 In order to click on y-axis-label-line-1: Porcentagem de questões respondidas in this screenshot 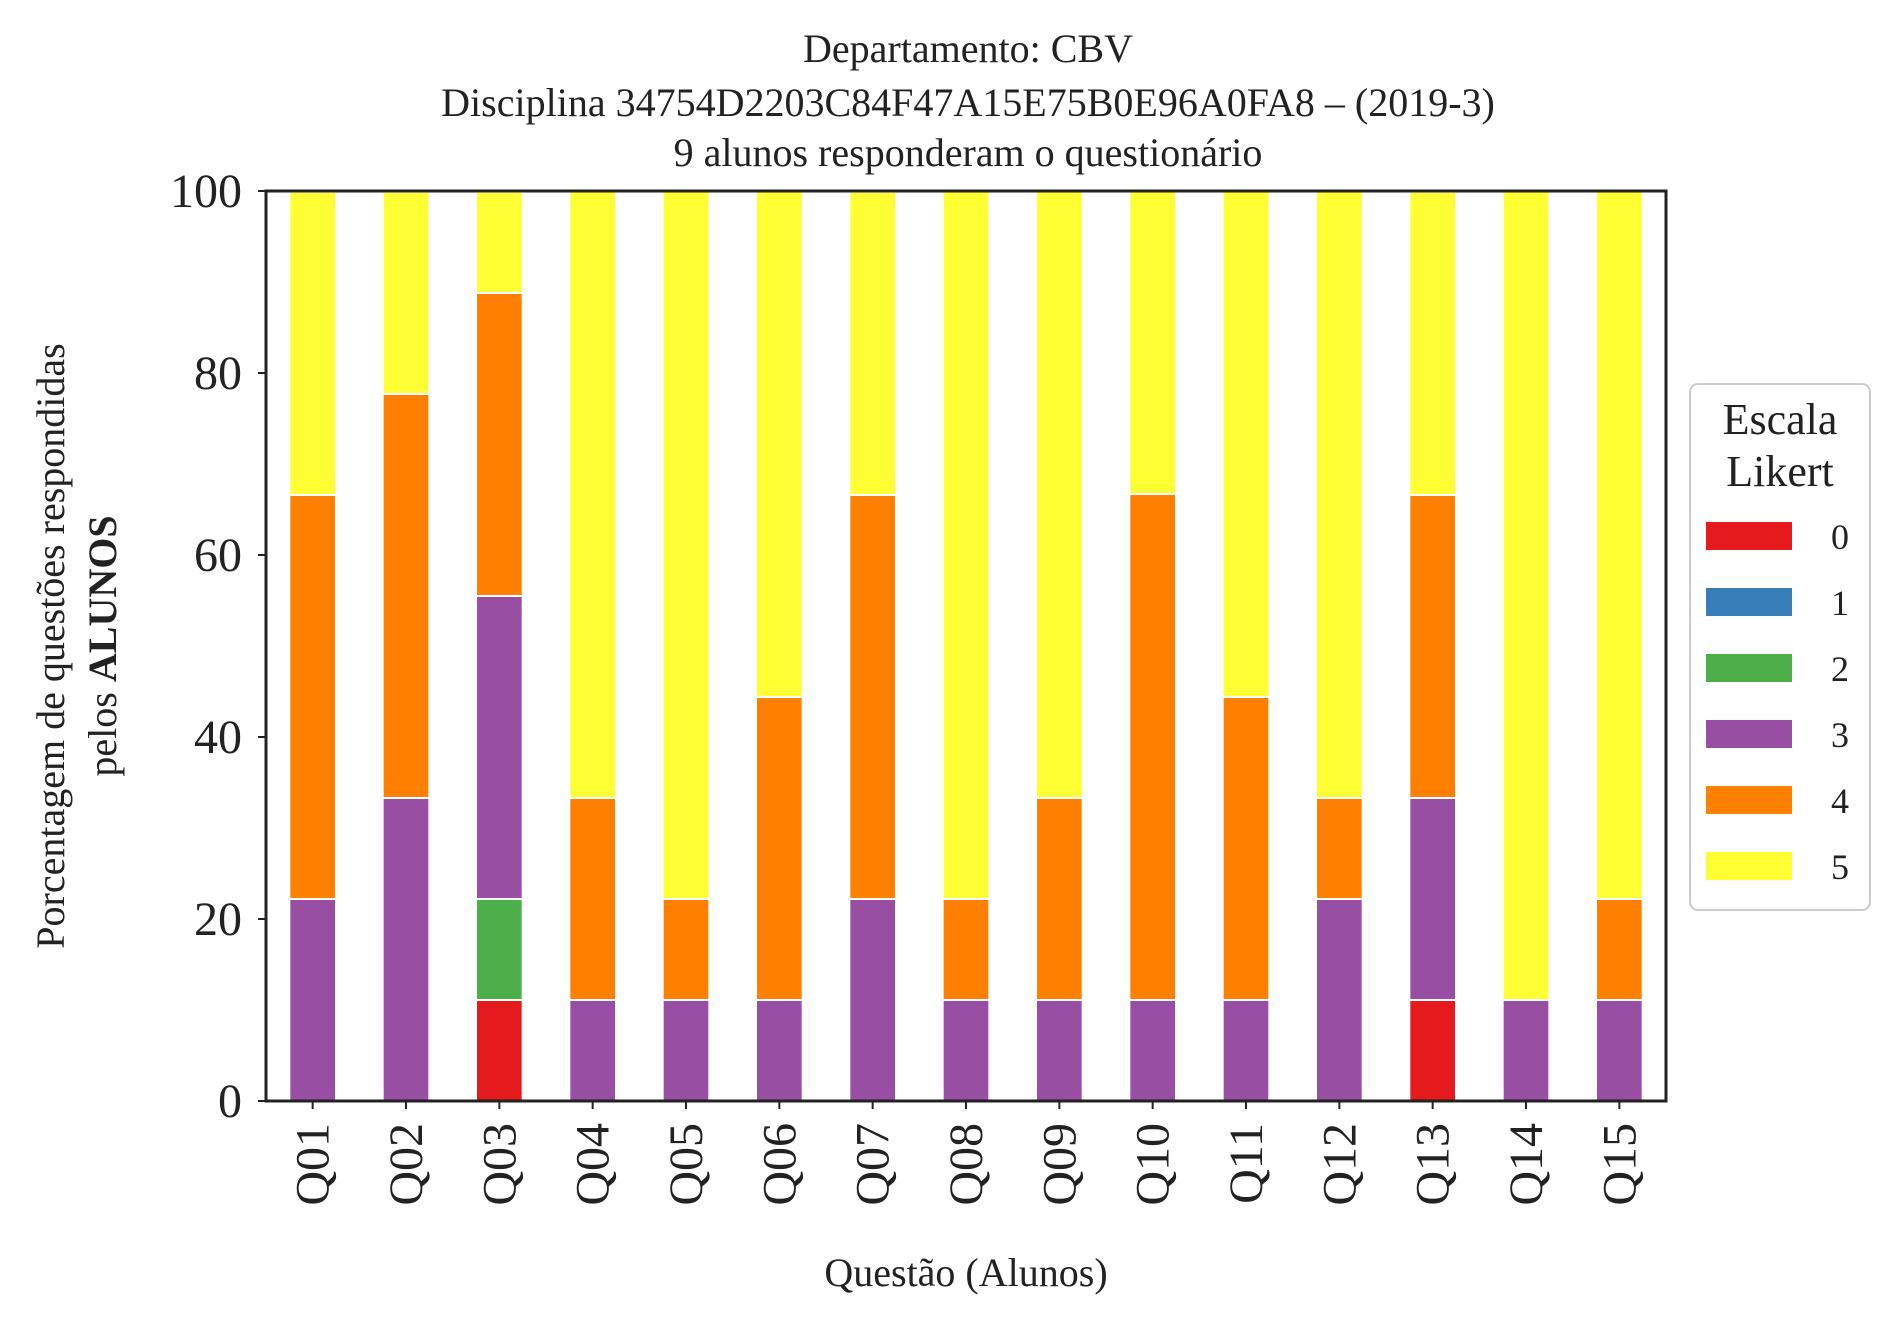, I will do `click(50, 645)`.